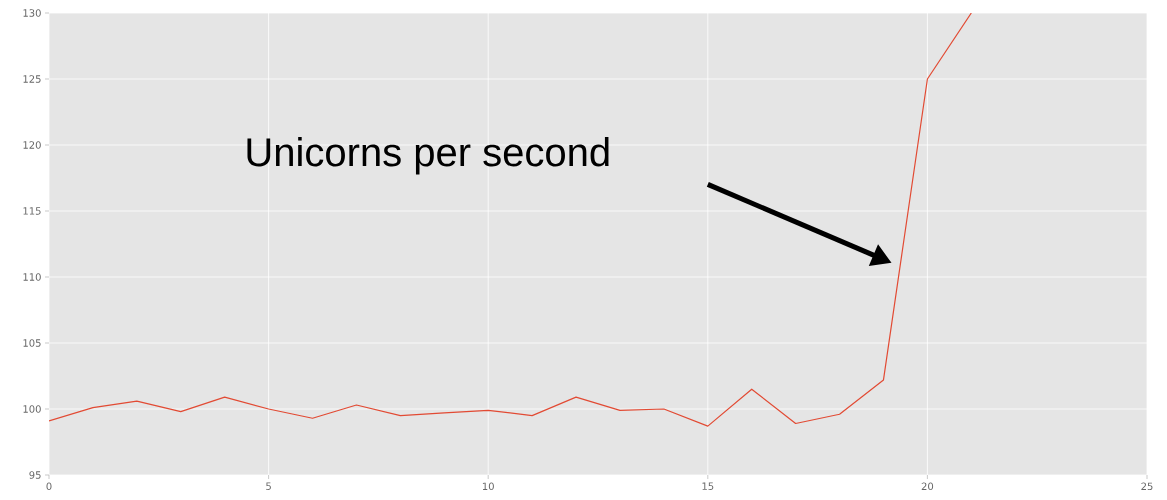 The width and height of the screenshot is (1167, 500). What do you see at coordinates (32, 409) in the screenshot?
I see `y-tick-label: 100` at bounding box center [32, 409].